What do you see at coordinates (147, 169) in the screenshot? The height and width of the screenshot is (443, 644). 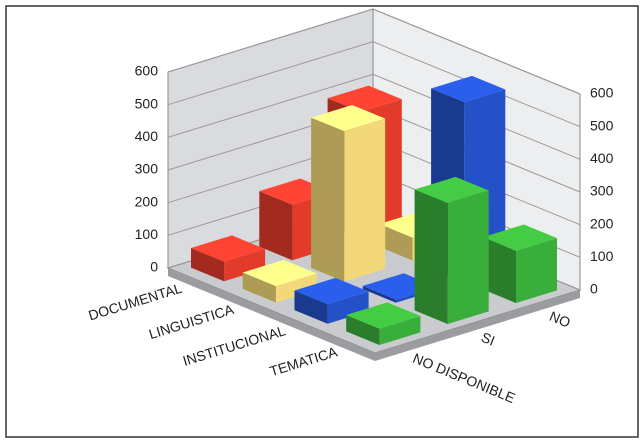 I see `y-tick-label: 300` at bounding box center [147, 169].